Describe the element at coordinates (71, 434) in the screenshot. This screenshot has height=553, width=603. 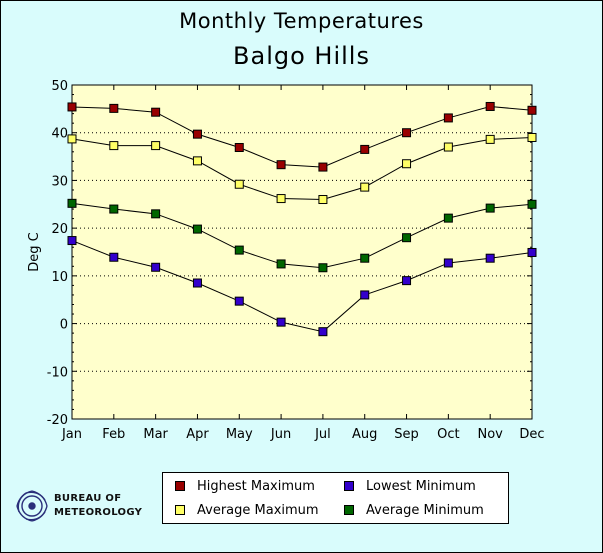
I see `x-tick-label: Jan` at that location.